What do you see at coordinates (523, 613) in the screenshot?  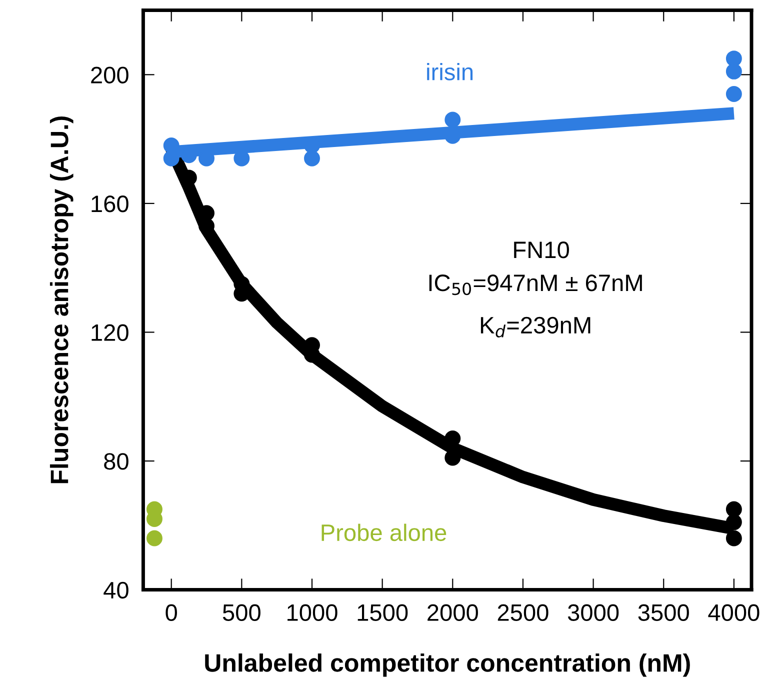 I see `x-tick-label: 2500` at bounding box center [523, 613].